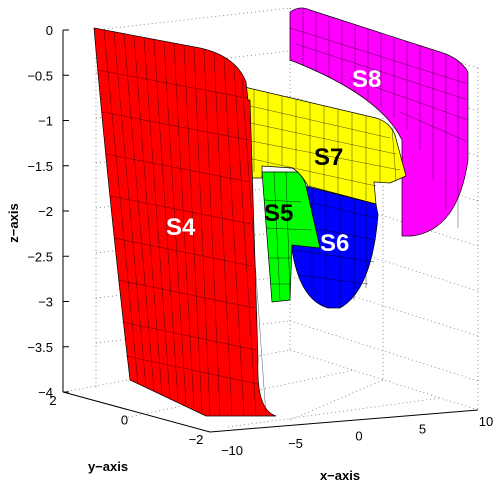 The height and width of the screenshot is (485, 496). I want to click on surface-s7, so click(323, 145).